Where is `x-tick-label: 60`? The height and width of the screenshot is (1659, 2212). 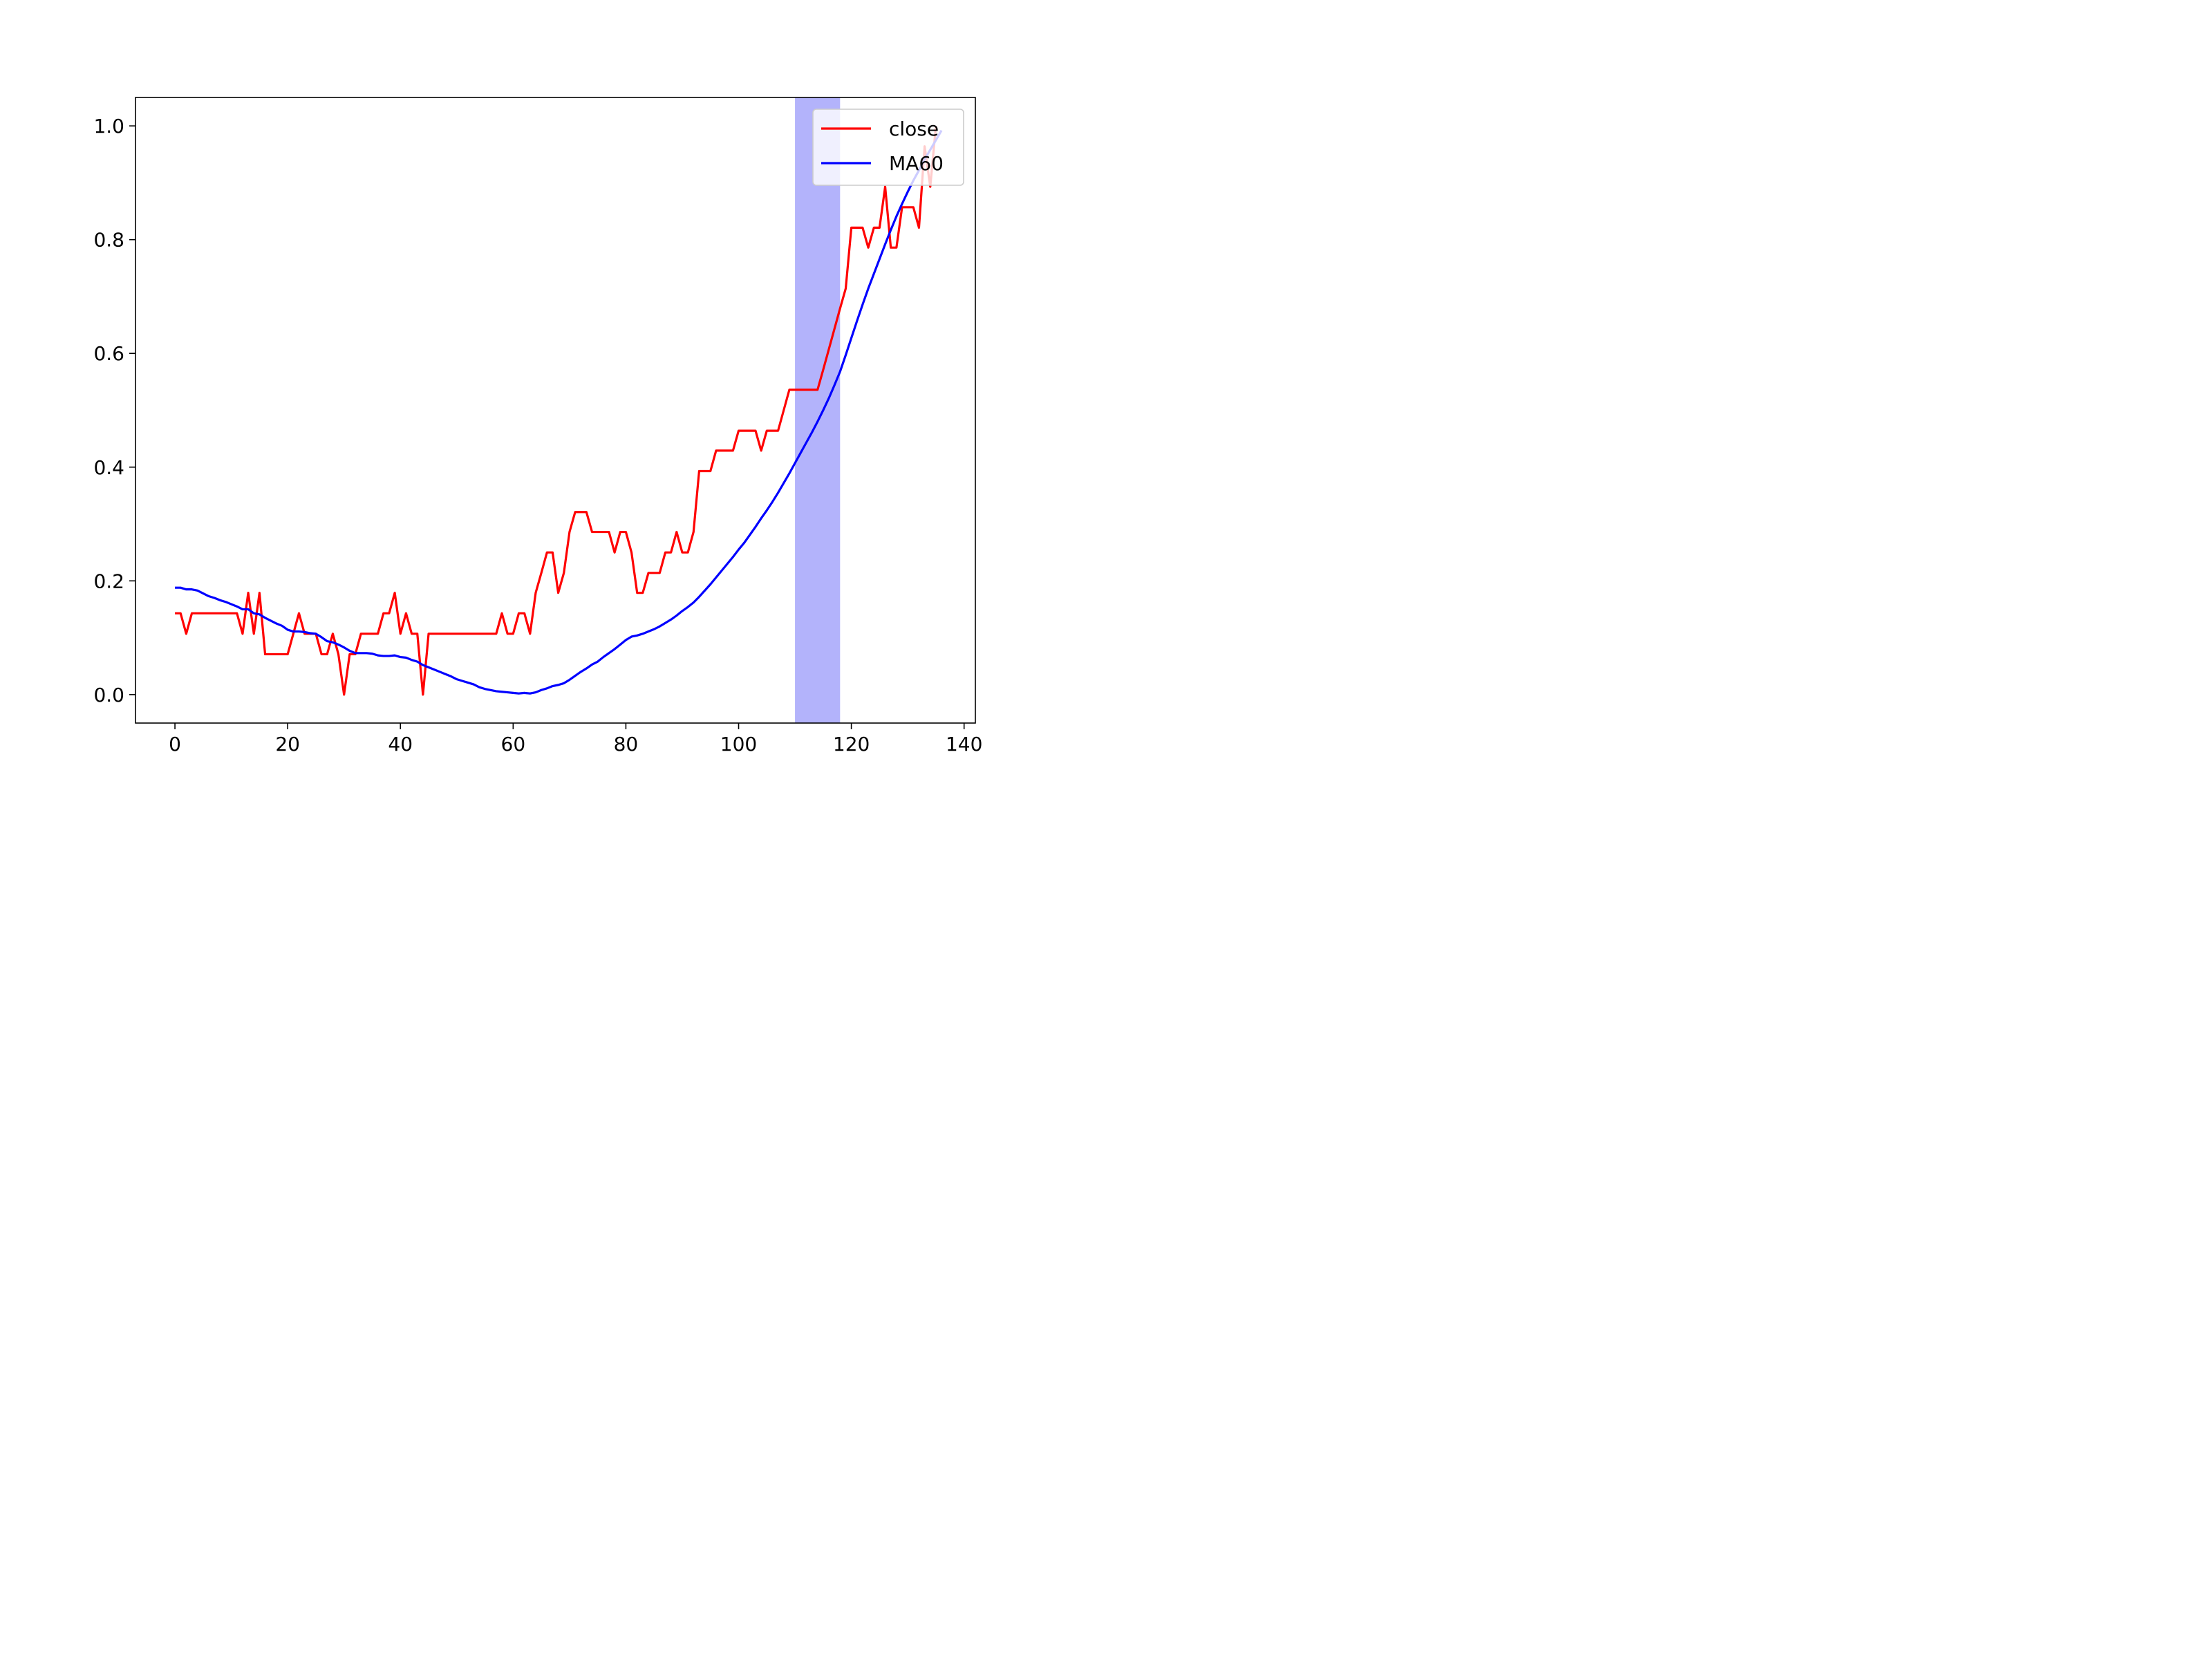
x-tick-label: 60 is located at coordinates (513, 744).